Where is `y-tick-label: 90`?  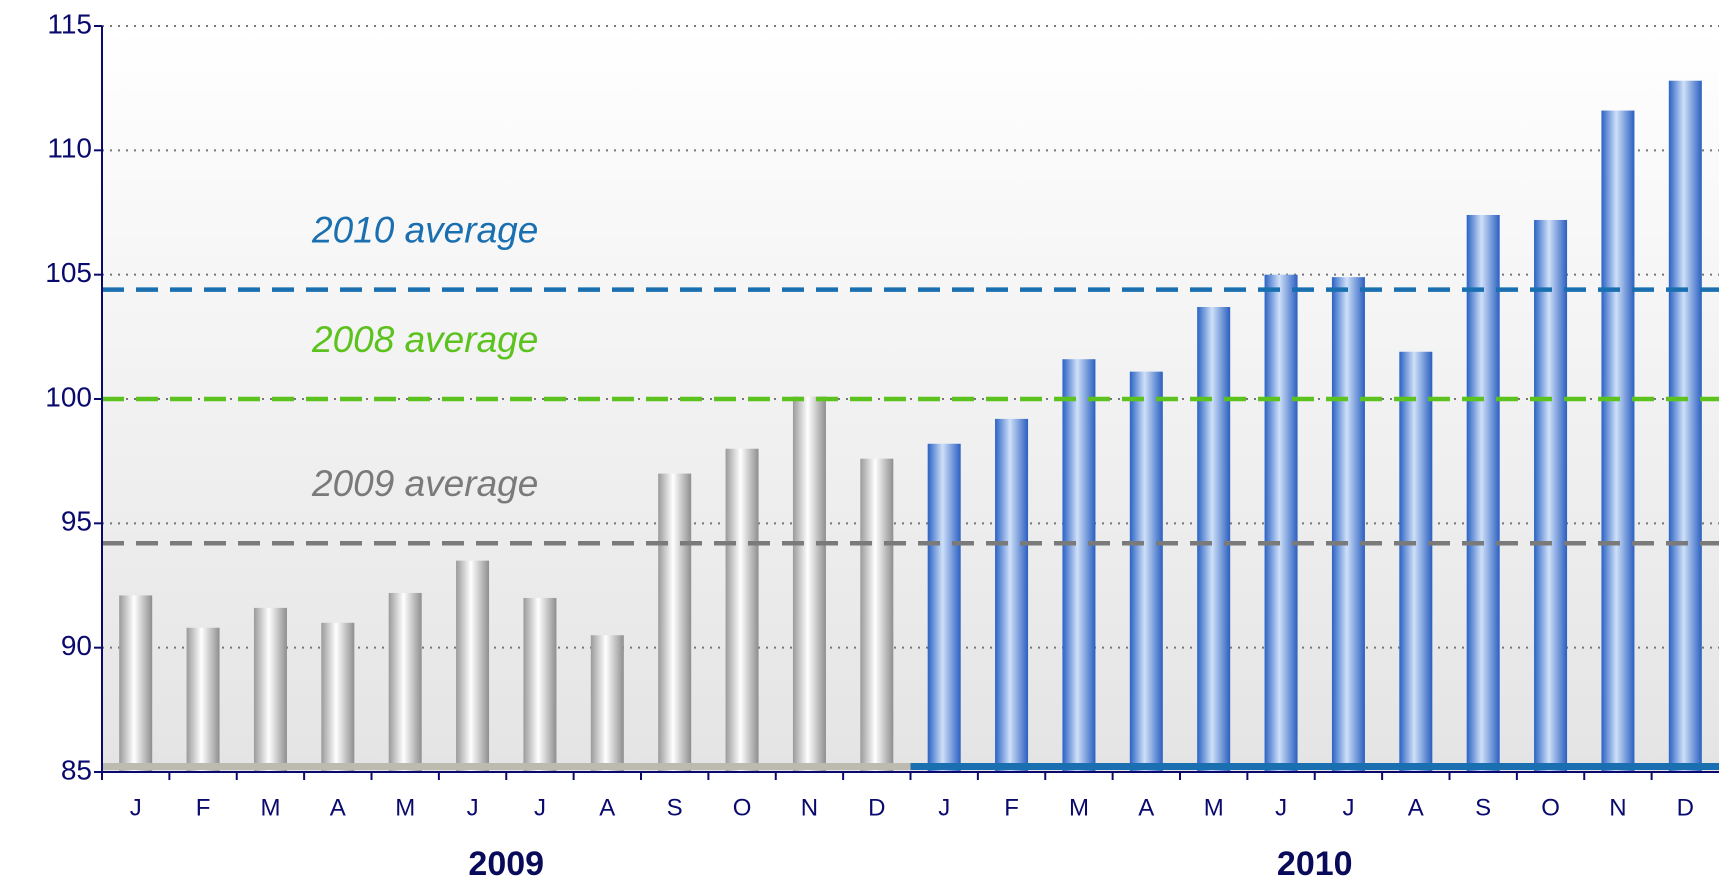
y-tick-label: 90 is located at coordinates (76, 645).